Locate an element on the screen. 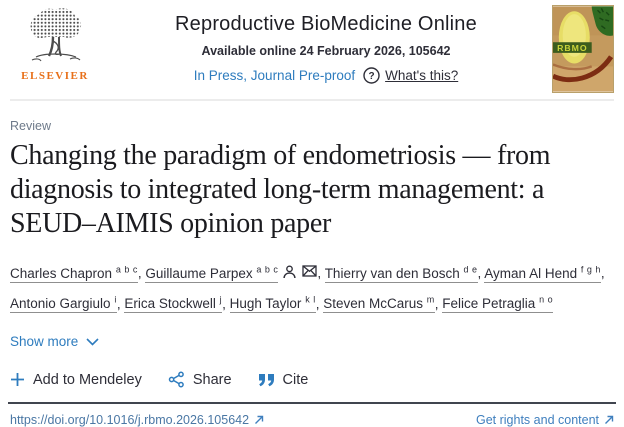  author-link: Hugh Taylor k l is located at coordinates (272, 303).